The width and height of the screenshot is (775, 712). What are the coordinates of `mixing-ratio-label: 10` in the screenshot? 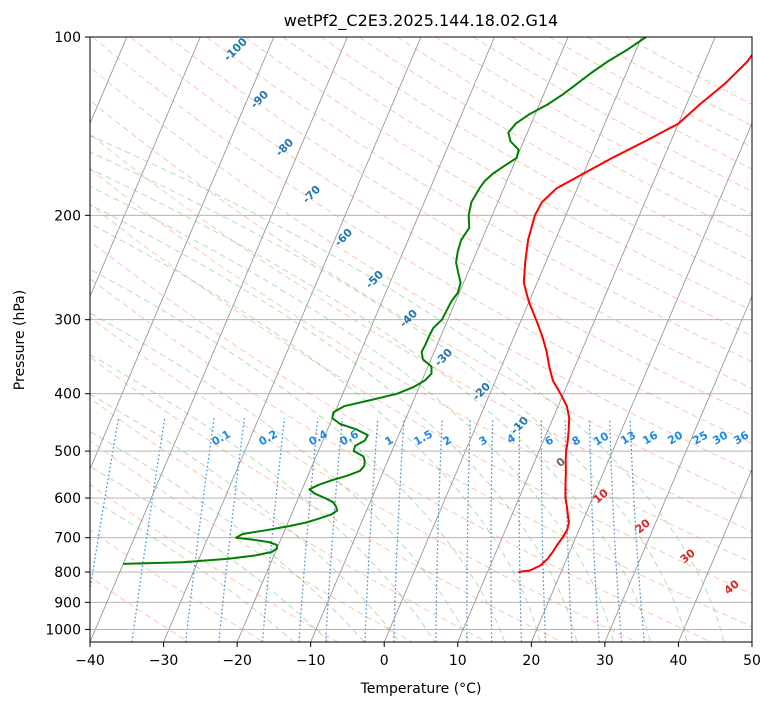 It's located at (601, 438).